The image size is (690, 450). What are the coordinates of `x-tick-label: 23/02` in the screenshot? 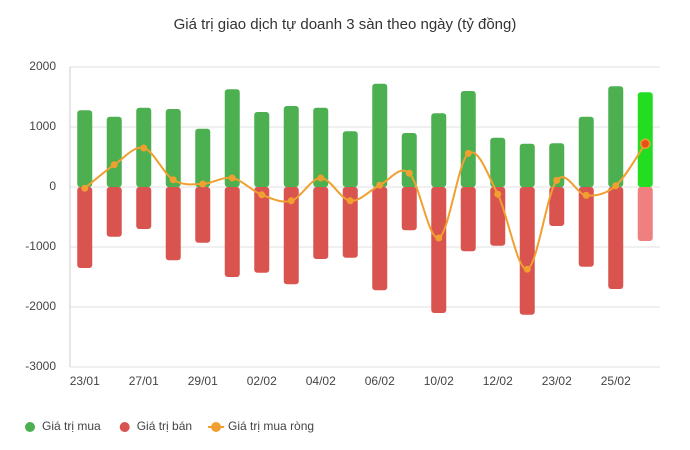 It's located at (557, 381).